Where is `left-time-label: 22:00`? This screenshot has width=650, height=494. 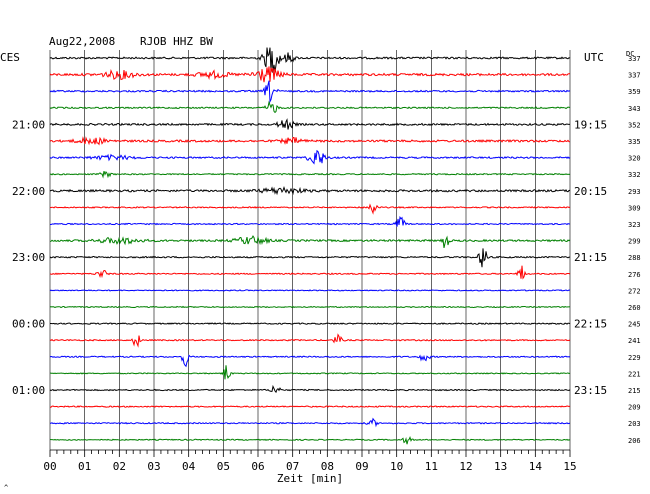
left-time-label: 22:00 is located at coordinates (28, 191).